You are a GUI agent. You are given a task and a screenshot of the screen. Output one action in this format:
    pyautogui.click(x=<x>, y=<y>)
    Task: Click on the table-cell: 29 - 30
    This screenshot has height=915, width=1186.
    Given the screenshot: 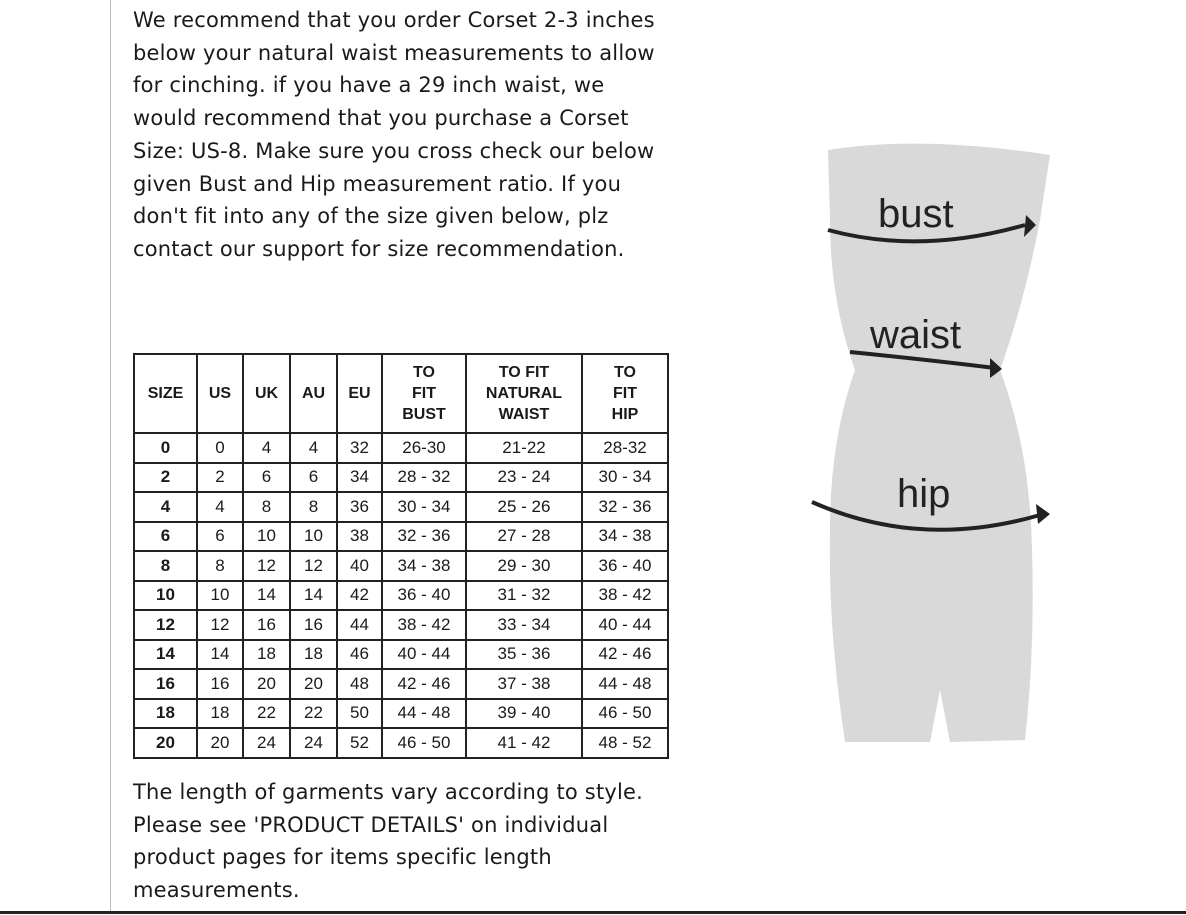 What is the action you would take?
    pyautogui.click(x=524, y=566)
    